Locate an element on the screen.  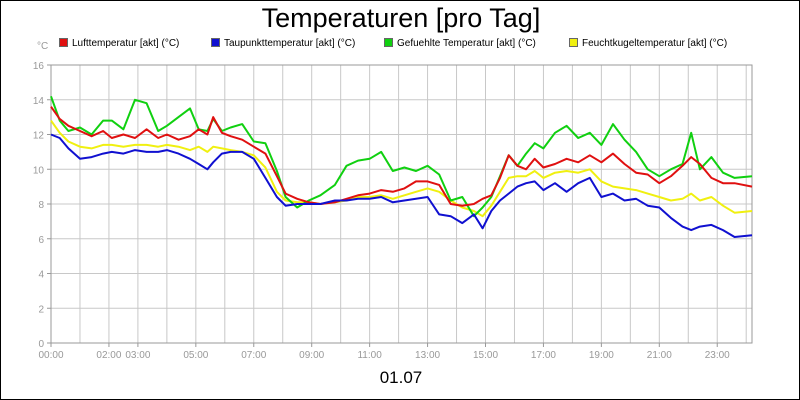
chart-title: Temperaturen [pro Tag] is located at coordinates (401, 18).